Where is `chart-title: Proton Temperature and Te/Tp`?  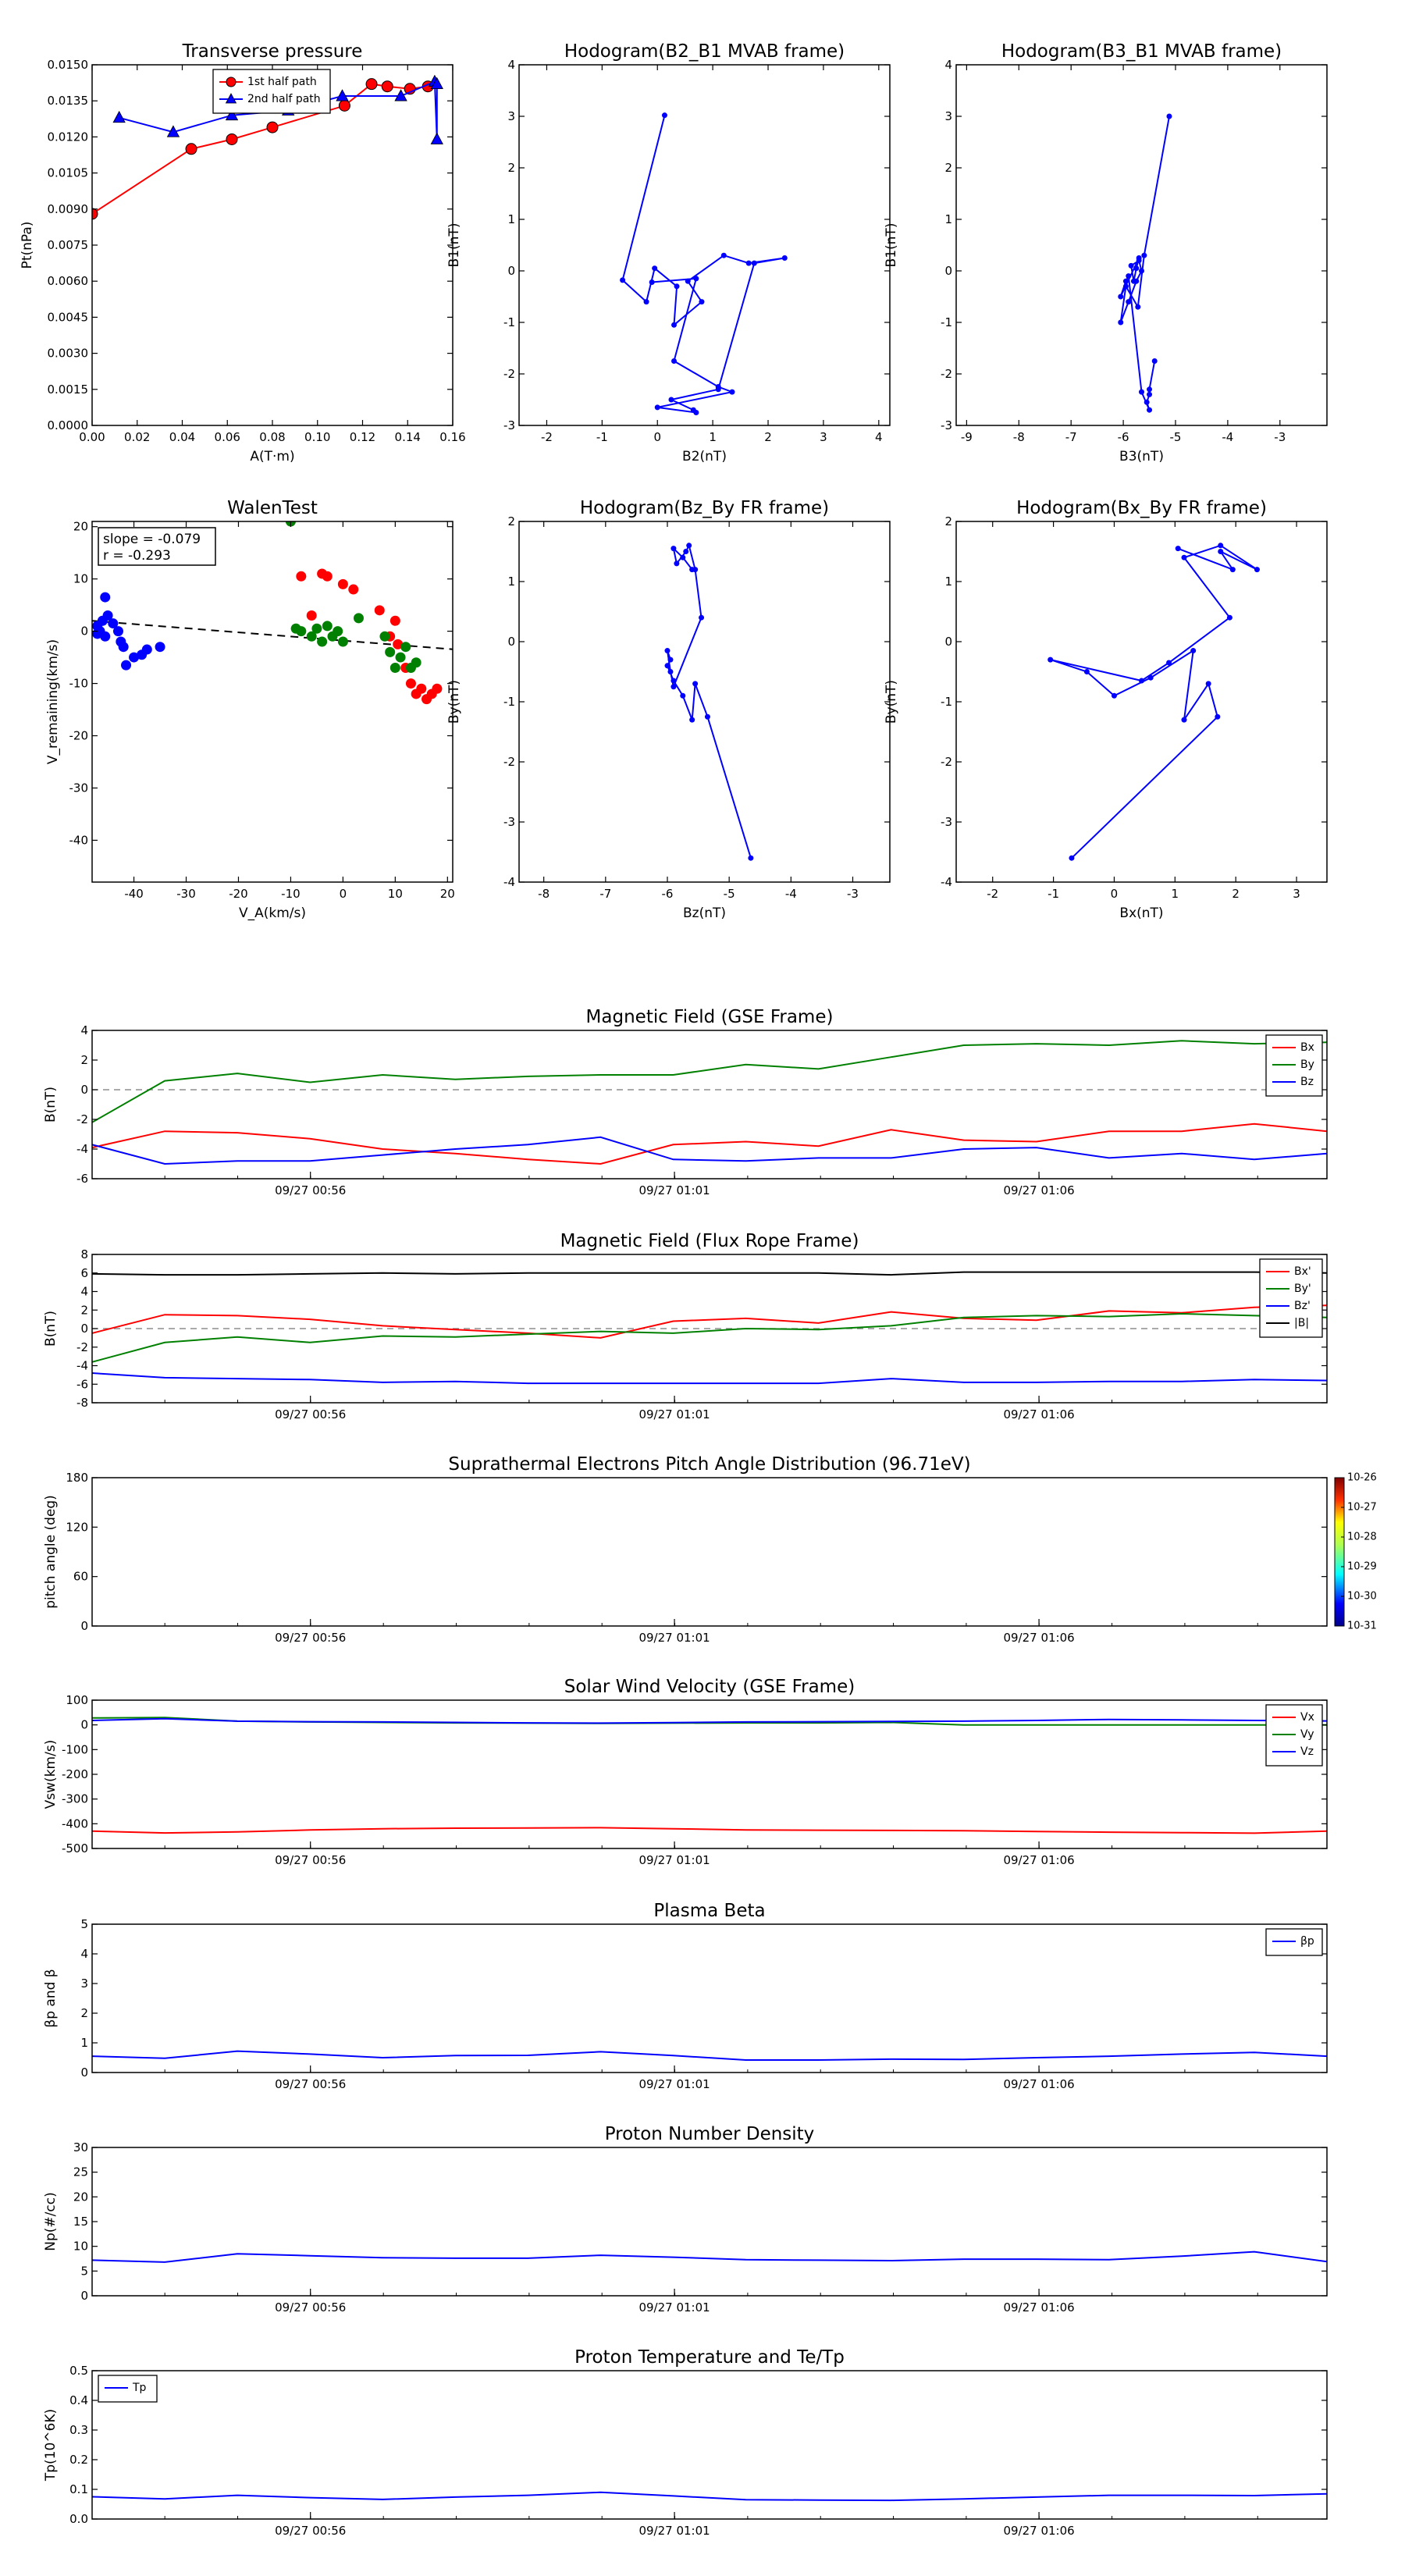 chart-title: Proton Temperature and Te/Tp is located at coordinates (710, 2357).